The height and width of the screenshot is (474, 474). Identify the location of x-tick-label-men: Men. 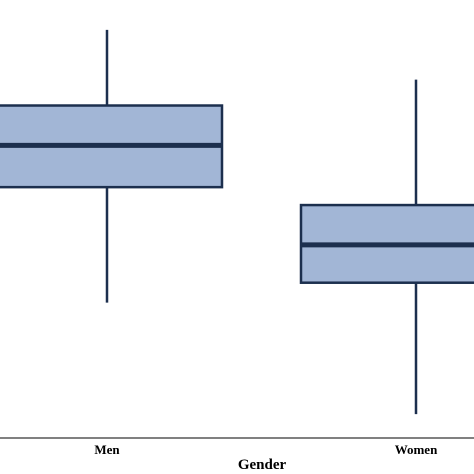
(107, 449).